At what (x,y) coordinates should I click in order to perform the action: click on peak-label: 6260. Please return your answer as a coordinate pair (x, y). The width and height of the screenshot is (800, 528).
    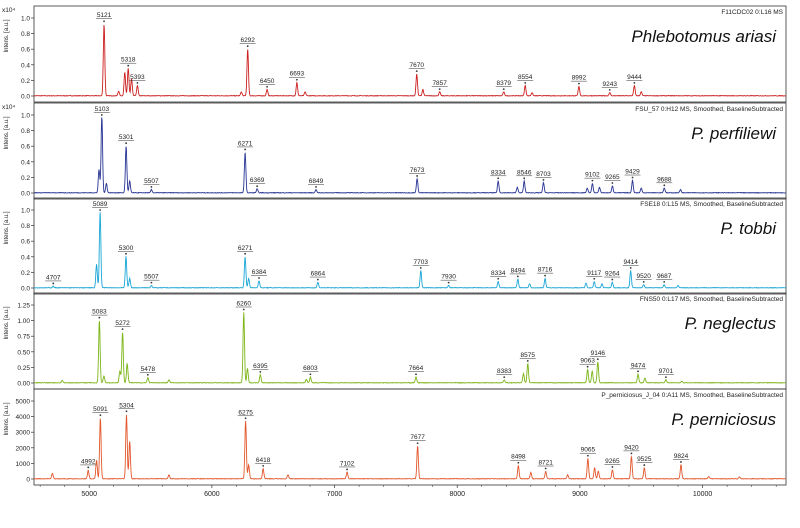
    Looking at the image, I should click on (244, 304).